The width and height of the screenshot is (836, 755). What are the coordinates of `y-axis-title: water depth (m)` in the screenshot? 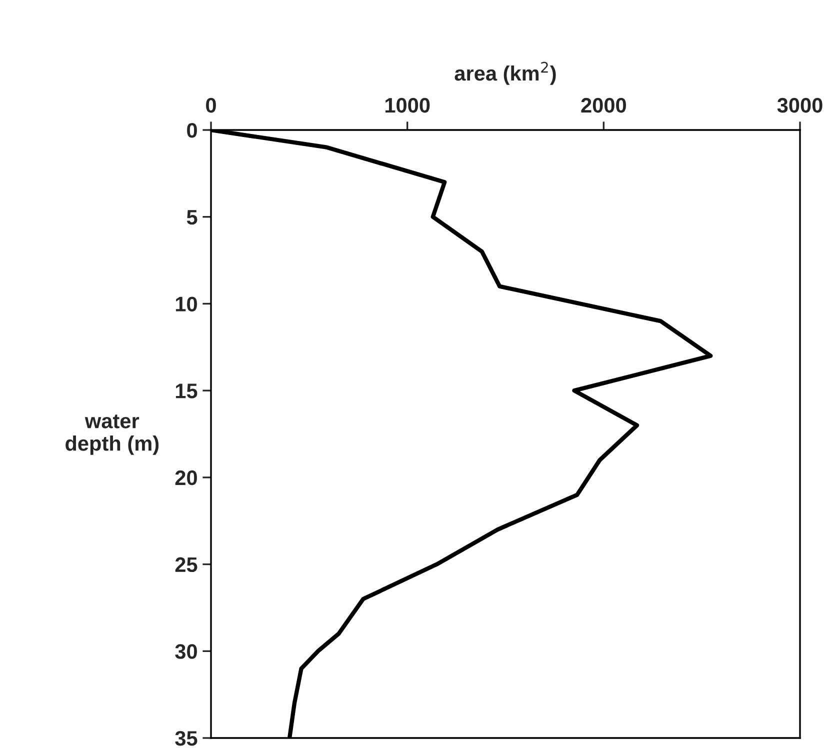 It's located at (112, 434).